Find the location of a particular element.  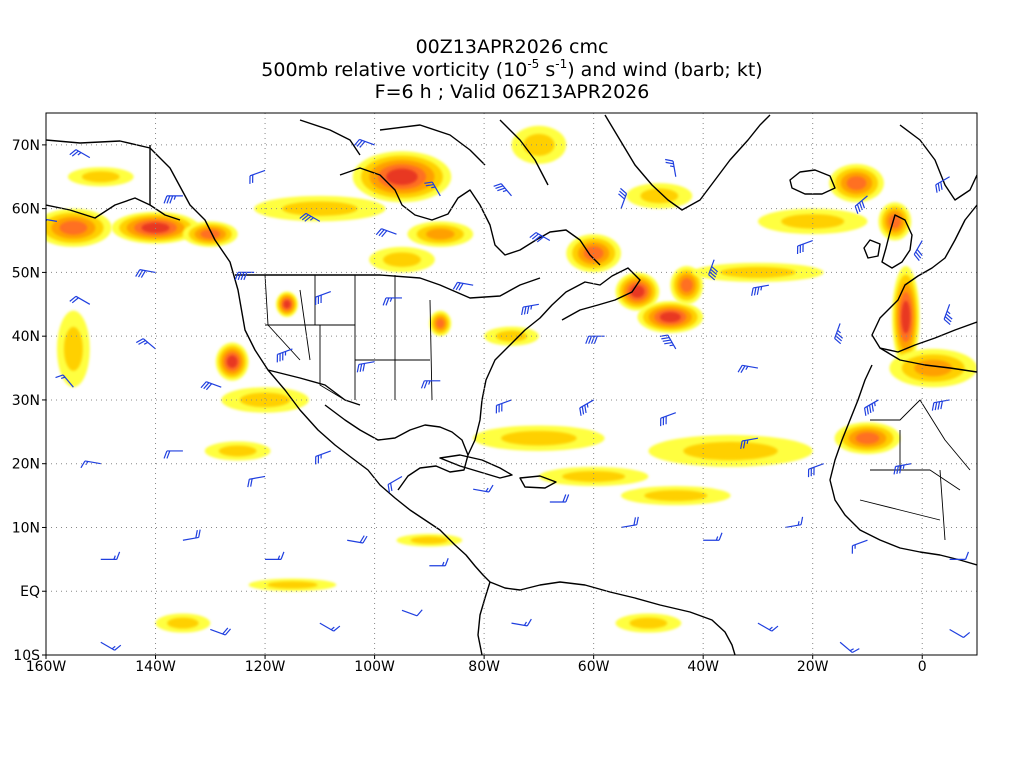

coastline-arctic-islands is located at coordinates (424, 152).